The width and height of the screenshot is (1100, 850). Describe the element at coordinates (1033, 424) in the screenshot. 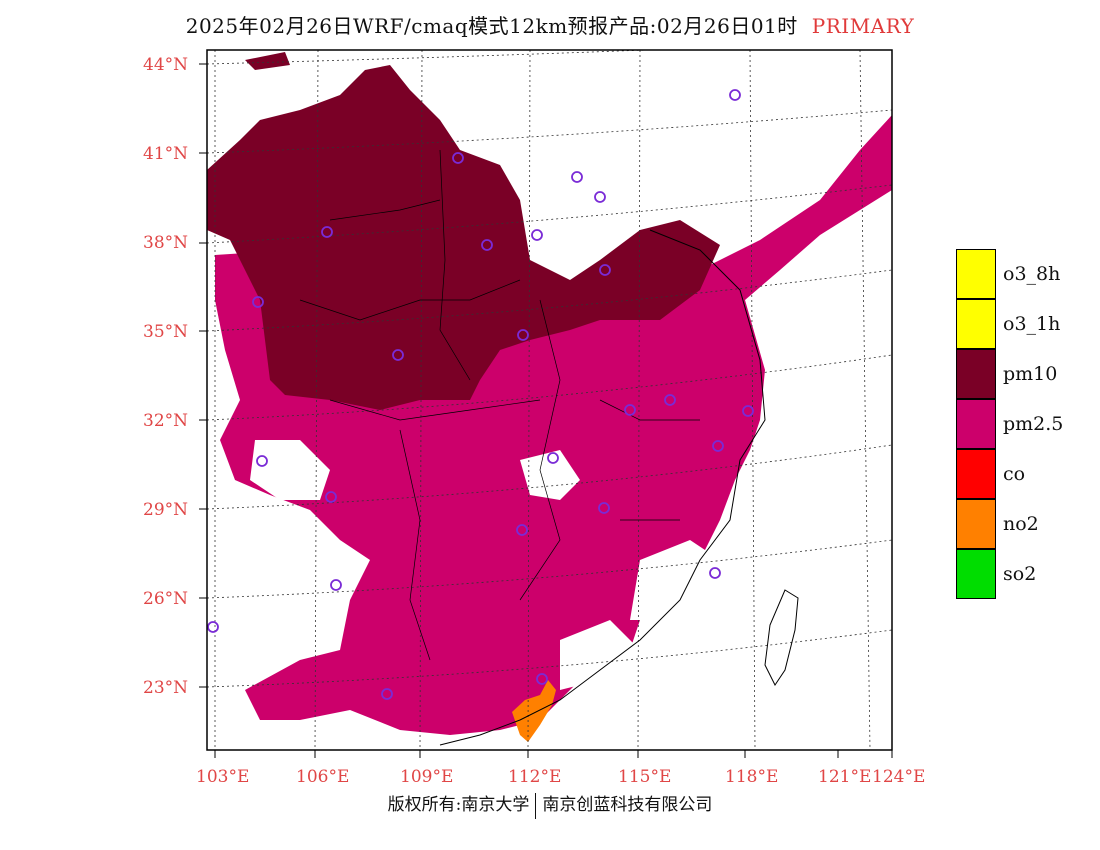

I see `legend-label-pm25: pm2.5` at that location.